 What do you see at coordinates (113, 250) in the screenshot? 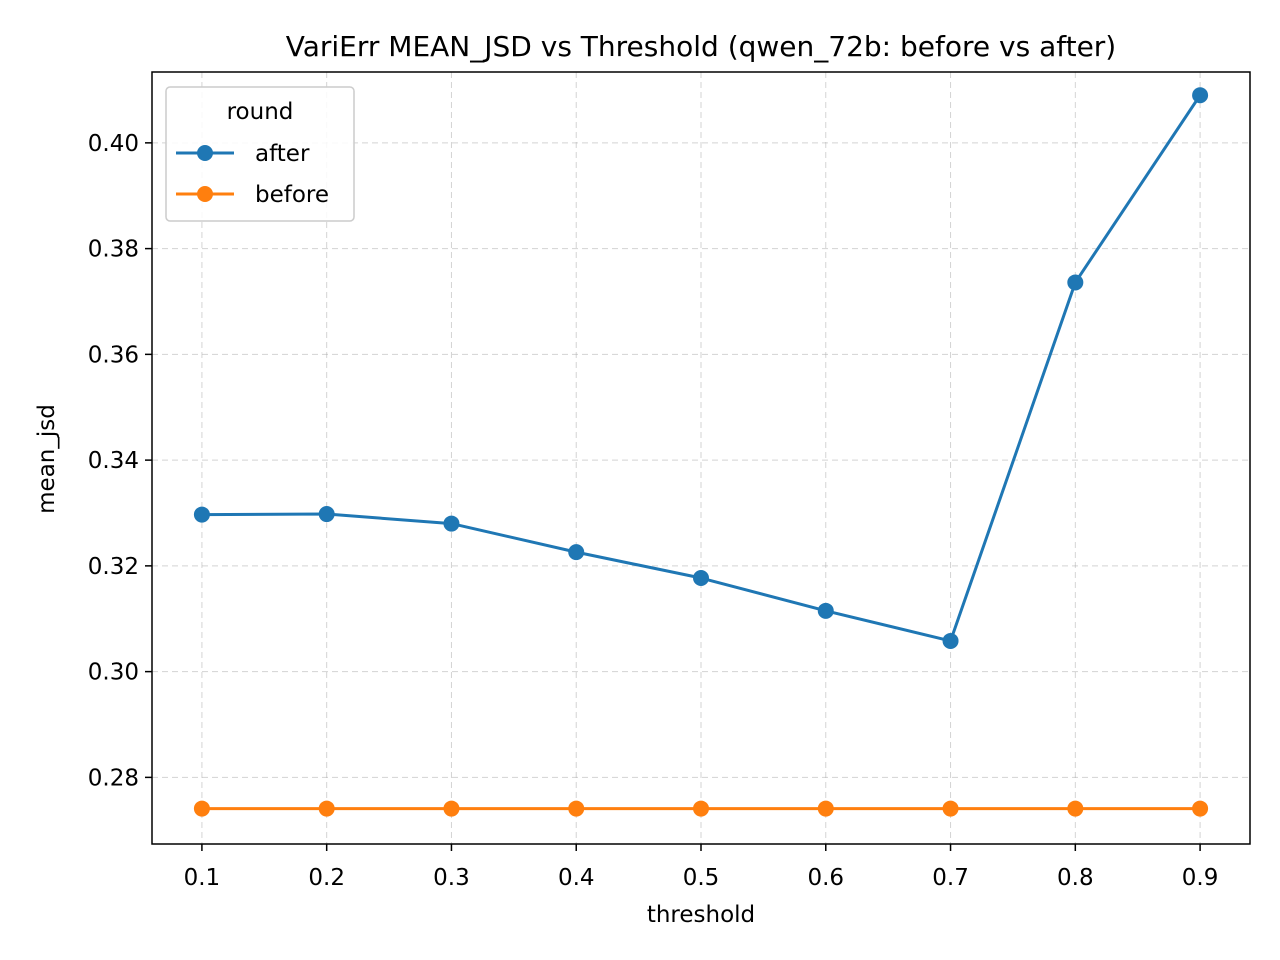
I see `y-tick-label: 0.38` at bounding box center [113, 250].